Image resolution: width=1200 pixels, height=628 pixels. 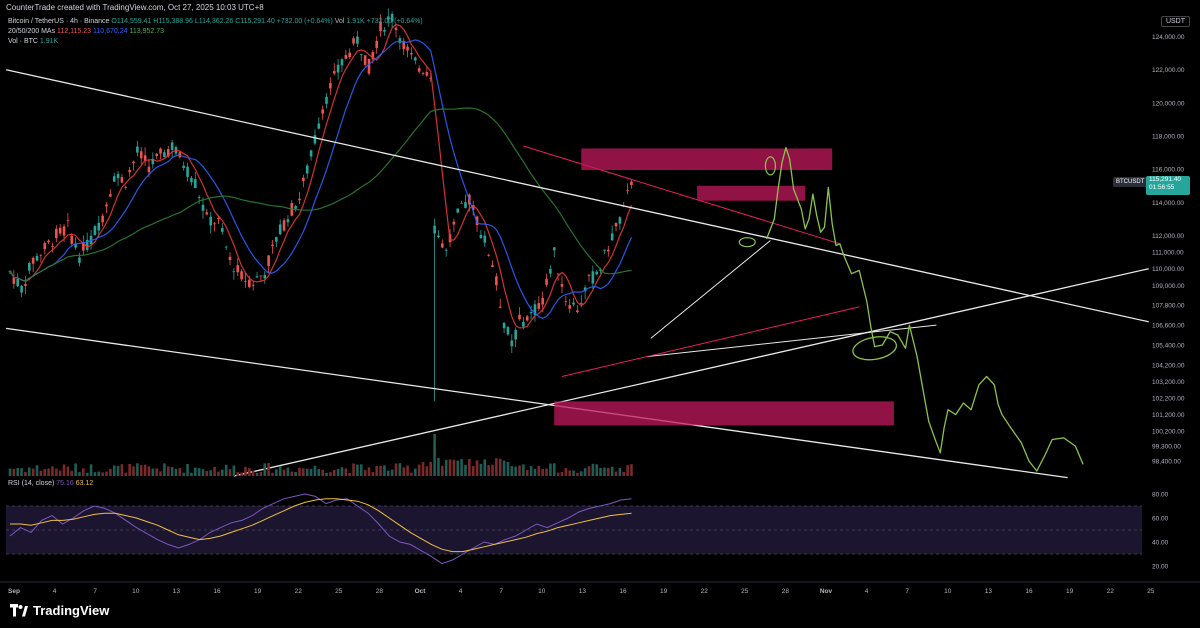 What do you see at coordinates (31, 483) in the screenshot?
I see `rsi-label: RSI (14, close)` at bounding box center [31, 483].